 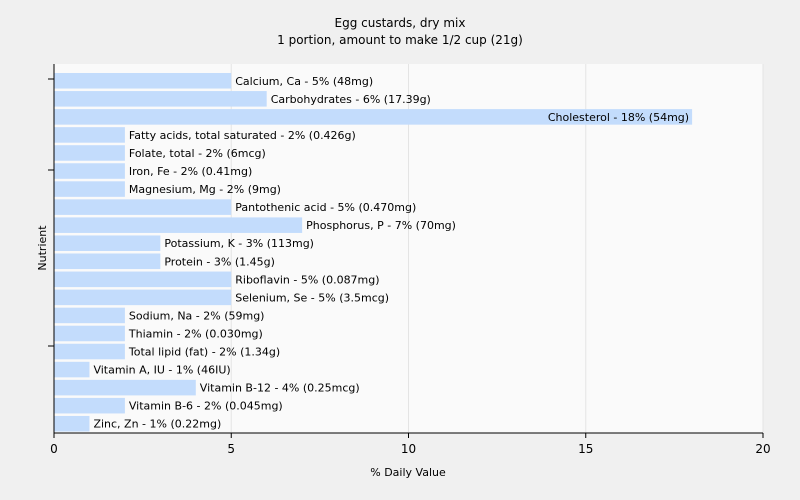 What do you see at coordinates (42, 248) in the screenshot?
I see `y-axis-title: Nutrient` at bounding box center [42, 248].